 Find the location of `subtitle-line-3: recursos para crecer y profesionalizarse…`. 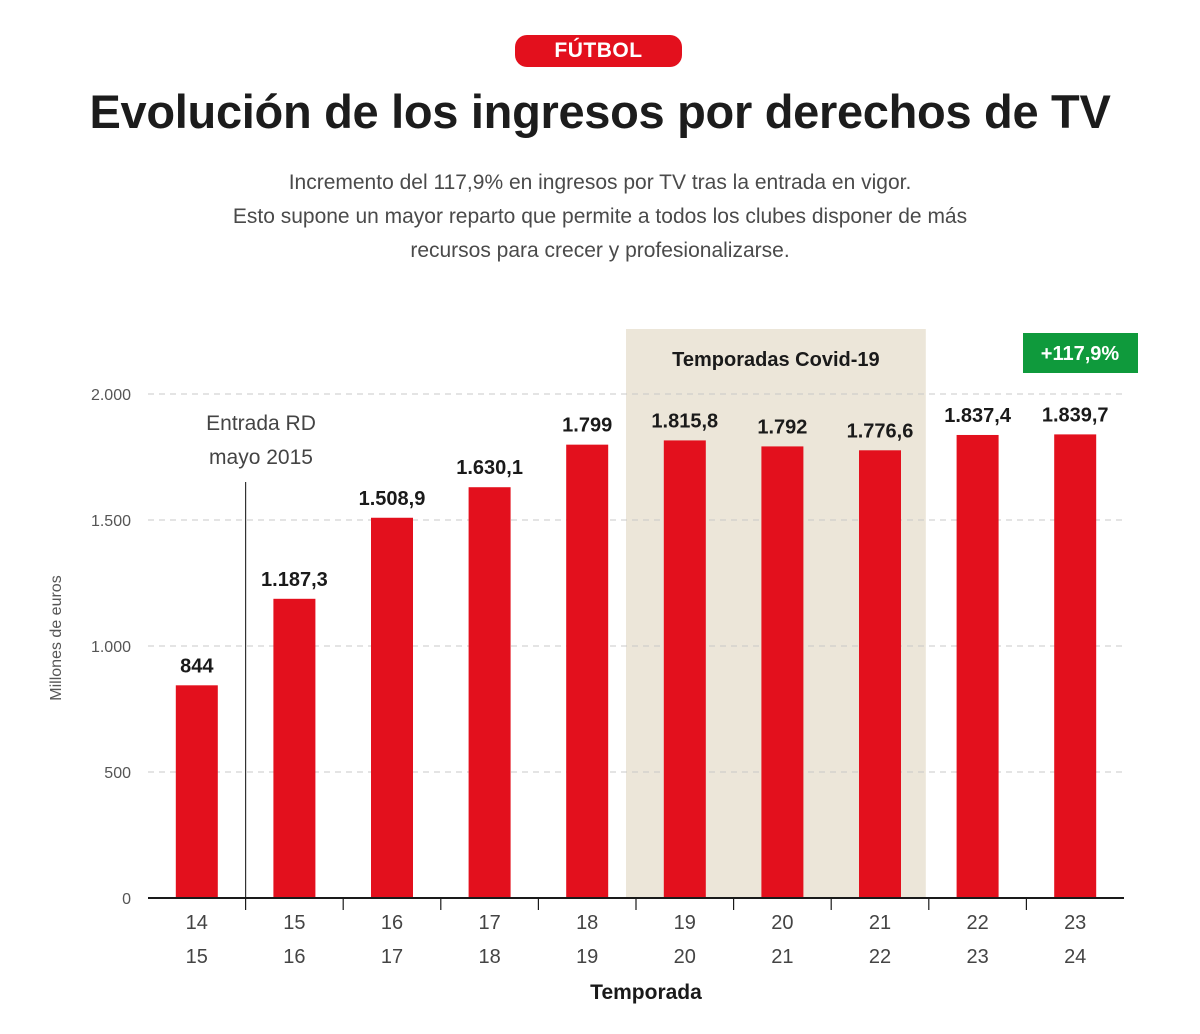

subtitle-line-3: recursos para crecer y profesionalizarse… is located at coordinates (600, 250).